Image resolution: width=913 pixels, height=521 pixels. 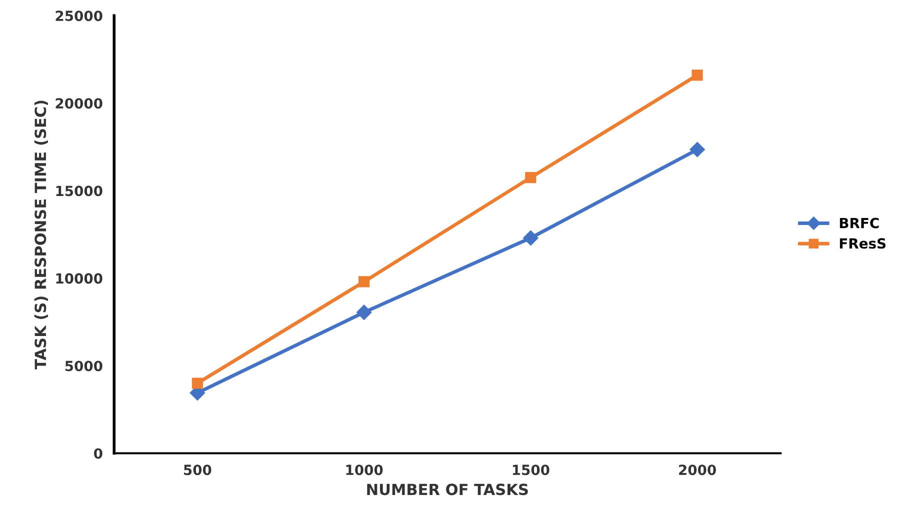 What do you see at coordinates (364, 470) in the screenshot?
I see `x-tick-label: 1000` at bounding box center [364, 470].